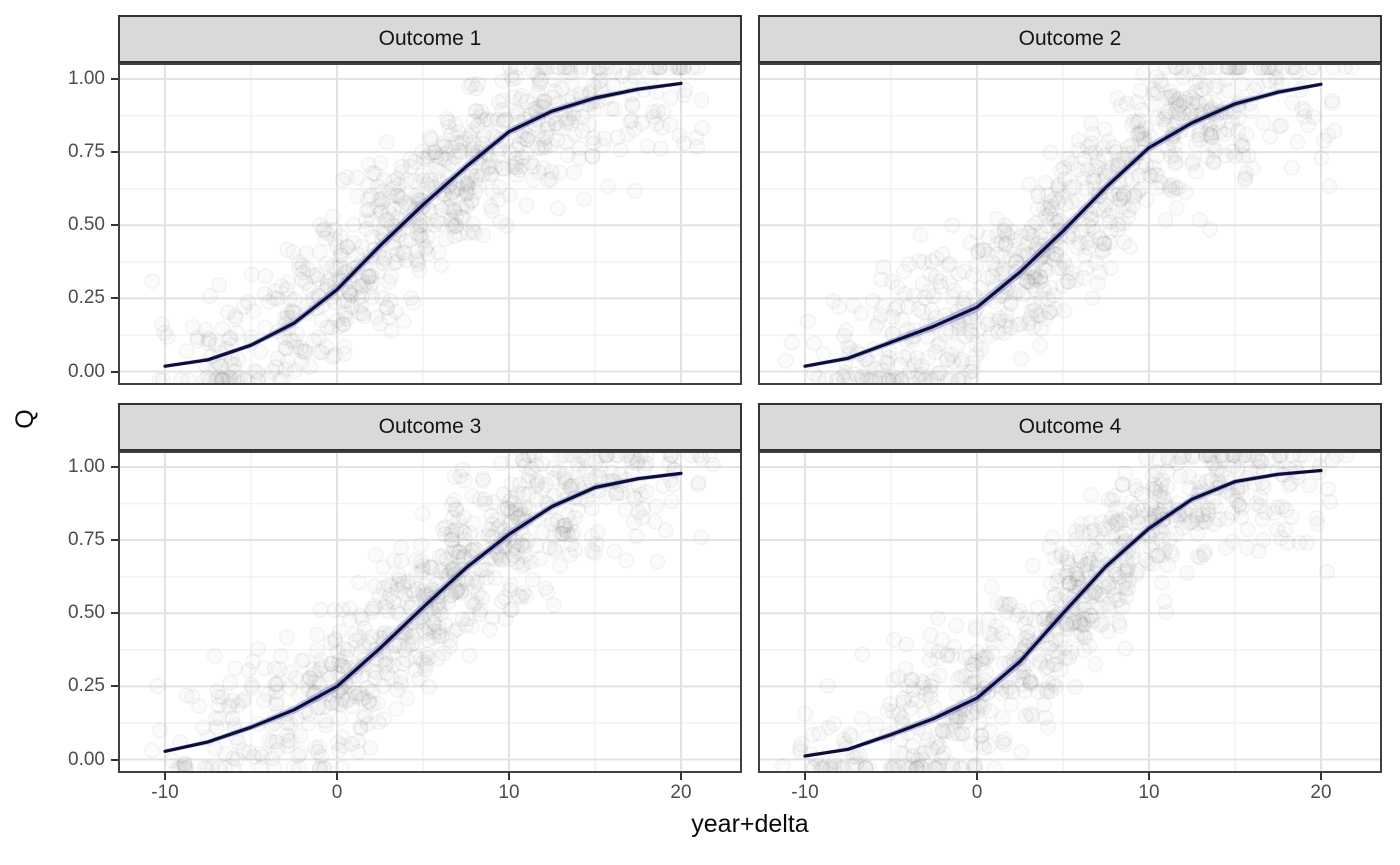 The width and height of the screenshot is (1400, 865). I want to click on facet-strip-outcome-1: Outcome 1, so click(430, 39).